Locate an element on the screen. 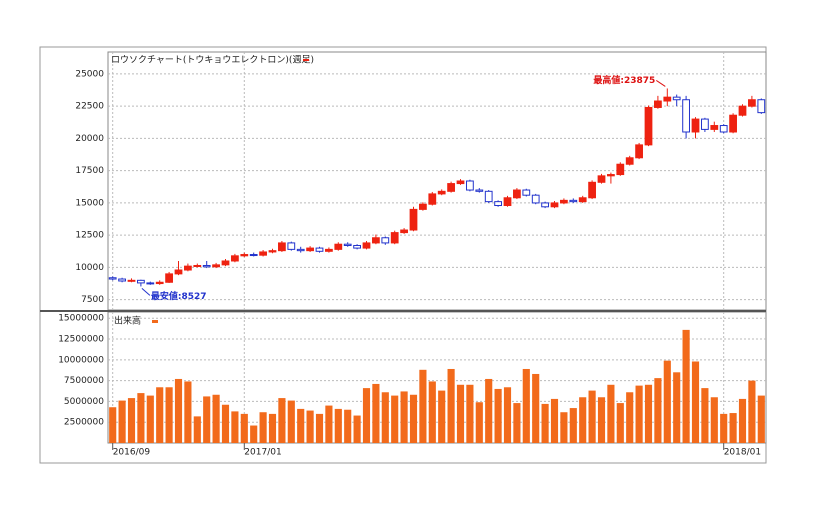 The height and width of the screenshot is (520, 815). y-tick-label: 17500 is located at coordinates (89, 171).